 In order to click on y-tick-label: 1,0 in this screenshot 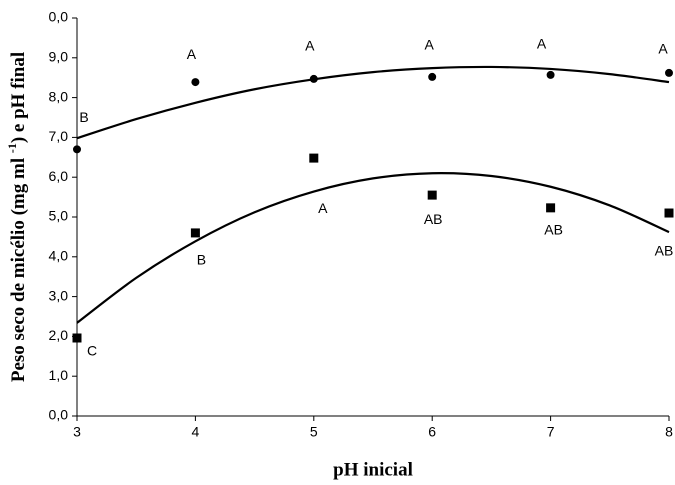, I will do `click(59, 375)`.